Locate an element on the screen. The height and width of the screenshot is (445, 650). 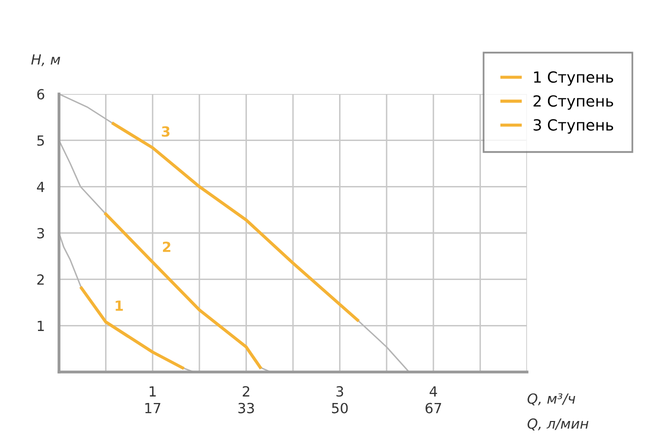
x-axis-title: Q, м³/ч is located at coordinates (552, 399).